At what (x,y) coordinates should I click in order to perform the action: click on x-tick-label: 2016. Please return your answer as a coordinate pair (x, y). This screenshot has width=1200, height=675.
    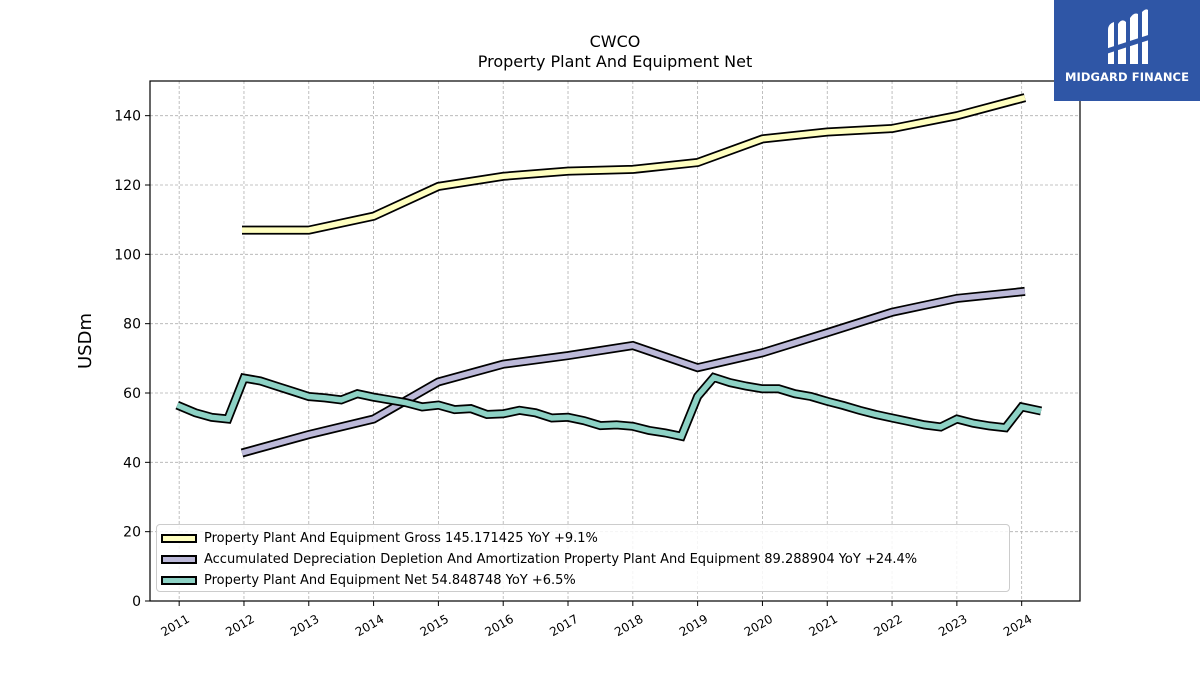
    Looking at the image, I should click on (498, 625).